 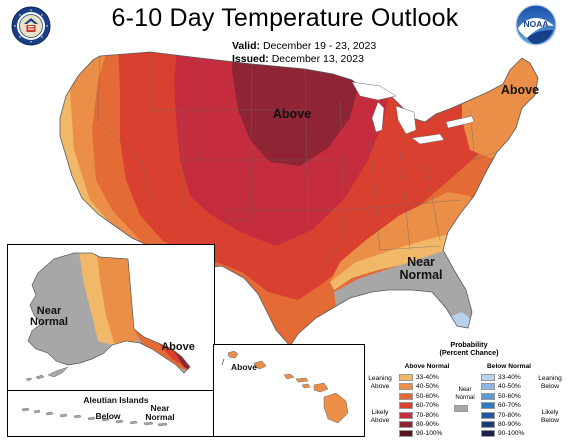 I want to click on legend-below-range-6: 90-100%, so click(x=511, y=434).